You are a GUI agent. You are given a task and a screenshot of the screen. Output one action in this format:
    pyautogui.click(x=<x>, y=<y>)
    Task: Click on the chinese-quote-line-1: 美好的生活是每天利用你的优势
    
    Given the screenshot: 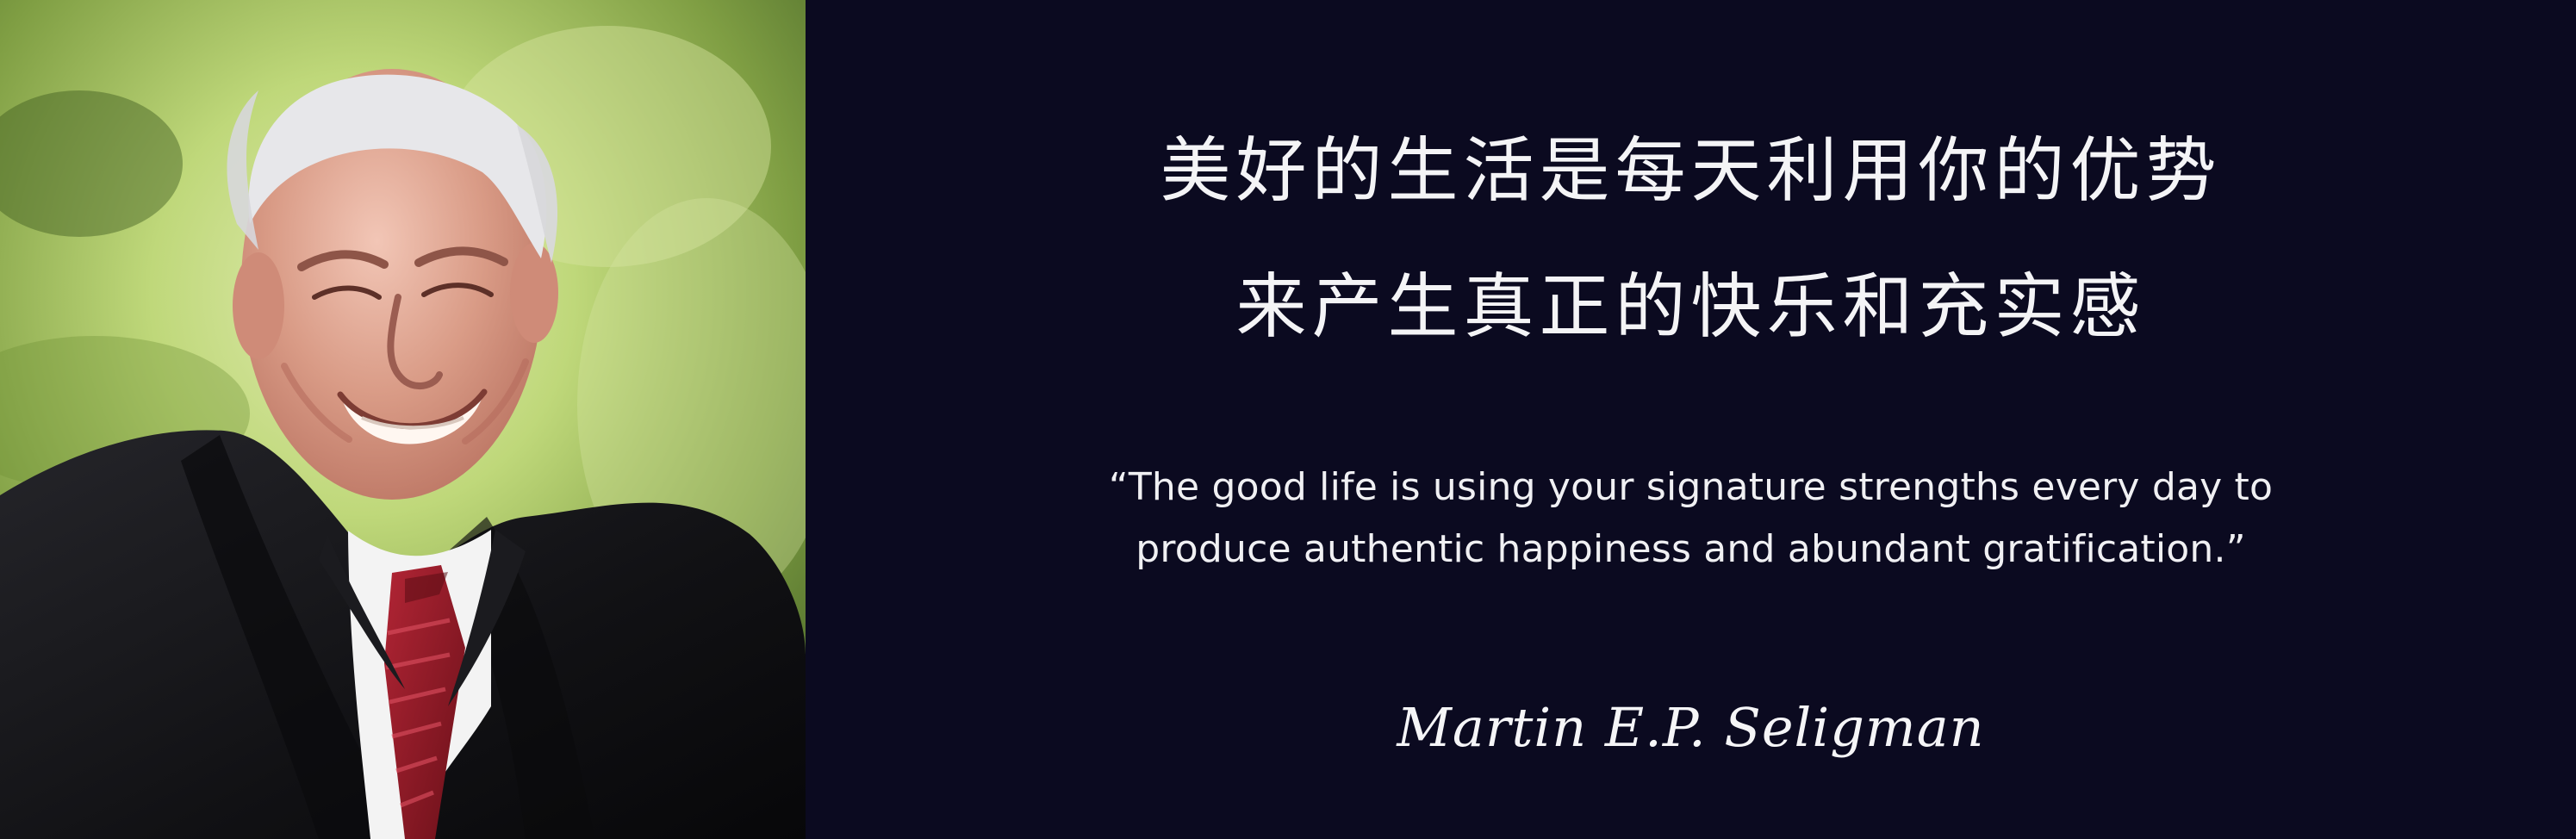 What is the action you would take?
    pyautogui.click(x=1691, y=171)
    